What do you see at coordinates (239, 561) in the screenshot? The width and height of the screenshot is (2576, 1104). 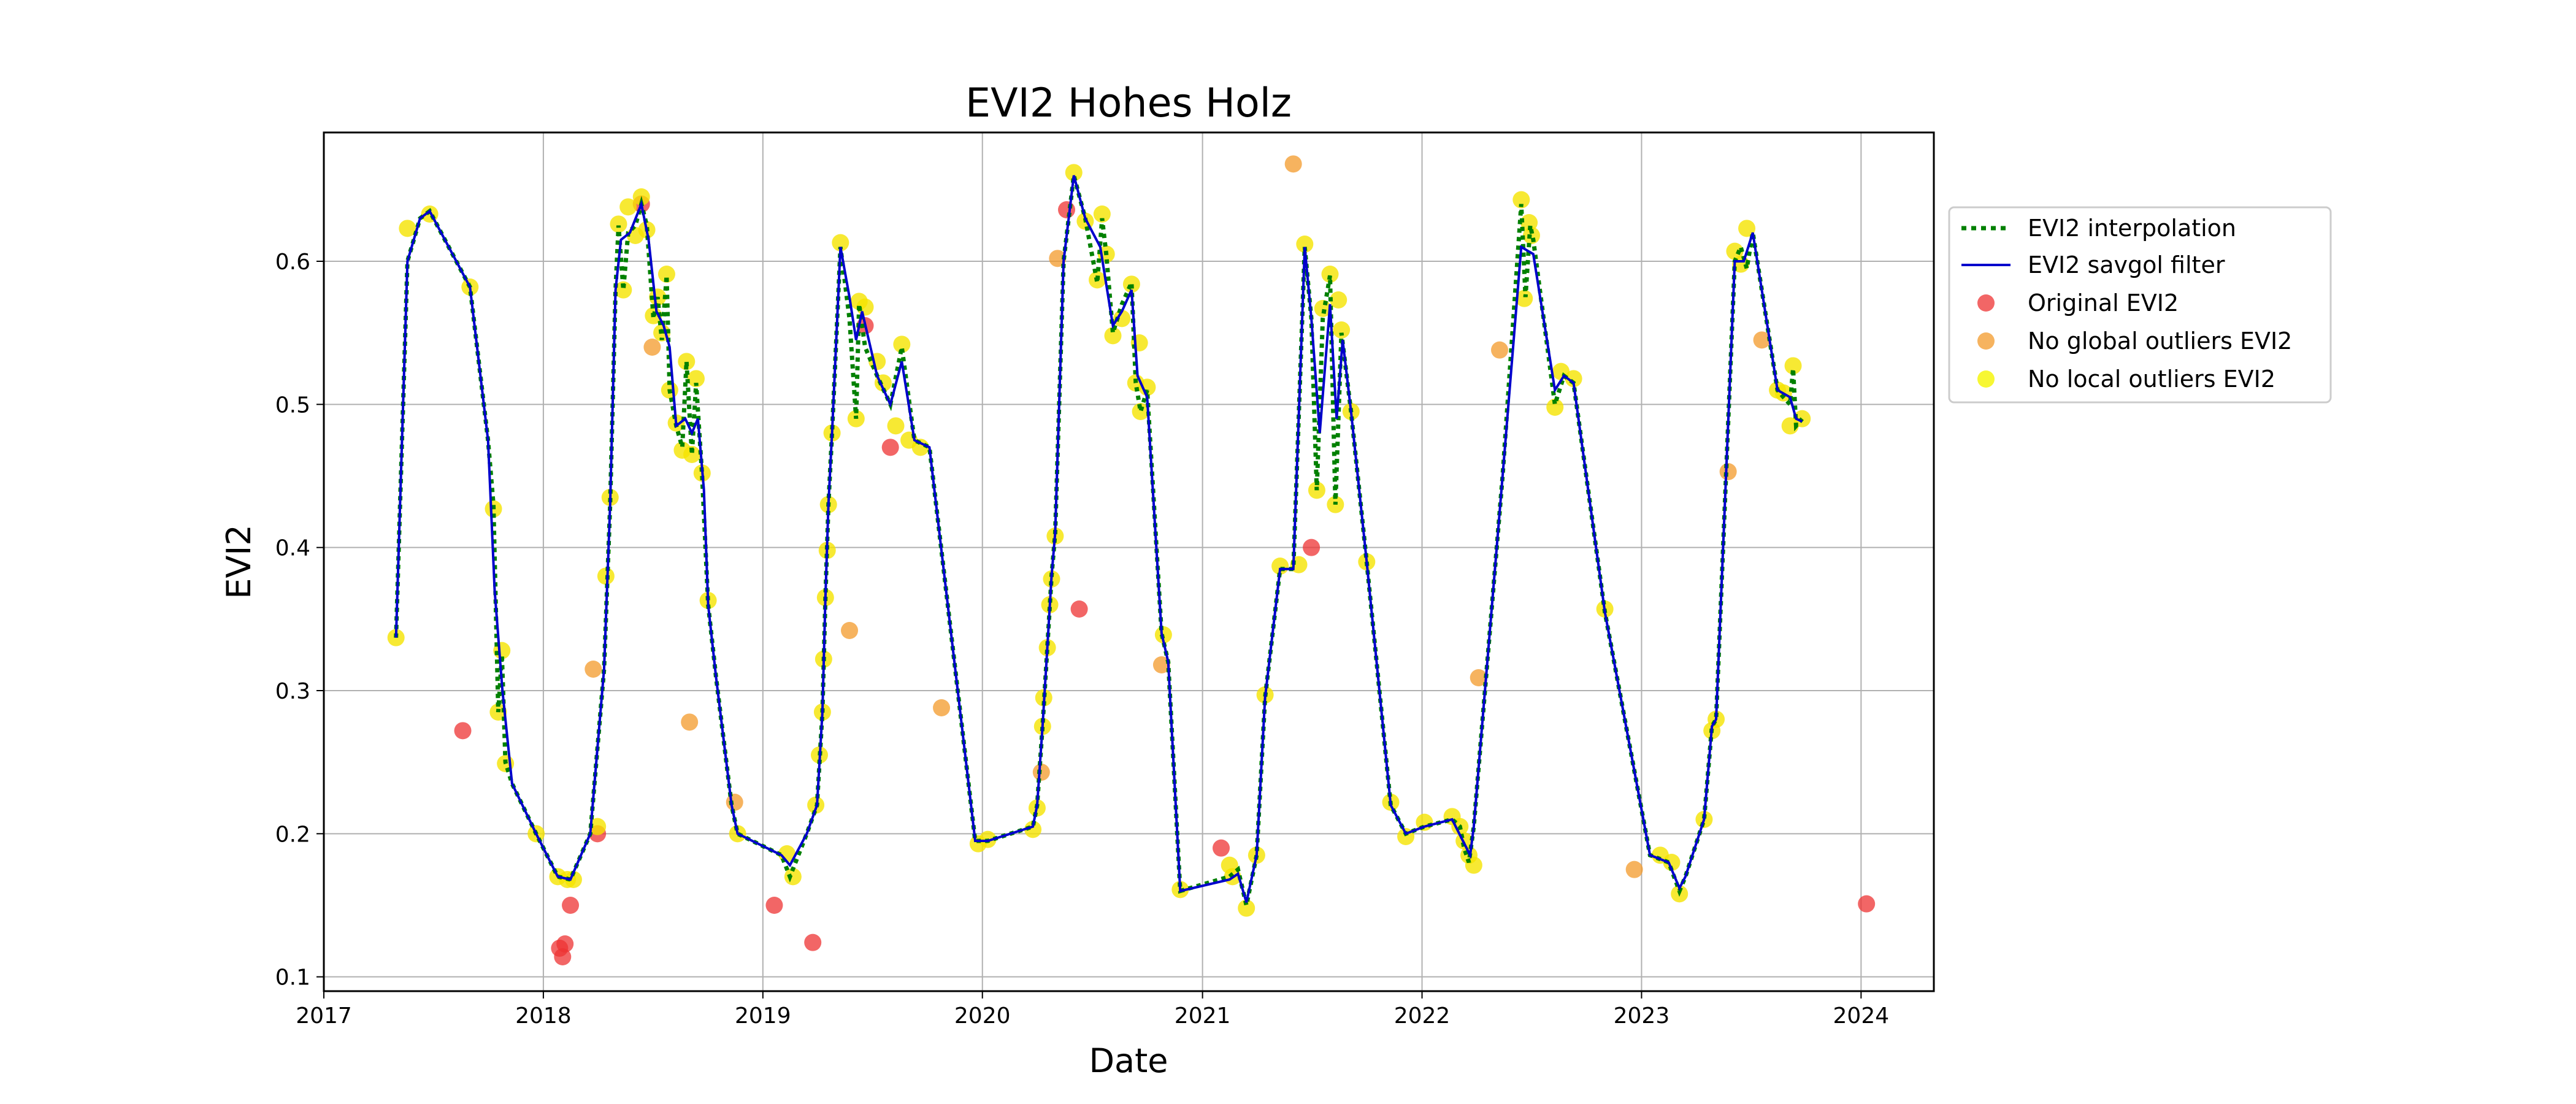 I see `y-axis-title: EVI2` at bounding box center [239, 561].